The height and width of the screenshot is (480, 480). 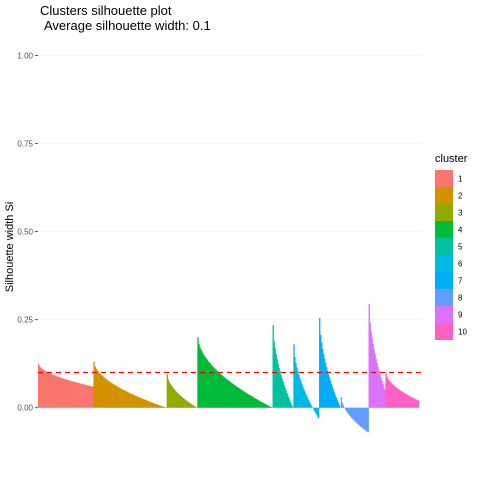 What do you see at coordinates (460, 213) in the screenshot?
I see `legend-label: 3` at bounding box center [460, 213].